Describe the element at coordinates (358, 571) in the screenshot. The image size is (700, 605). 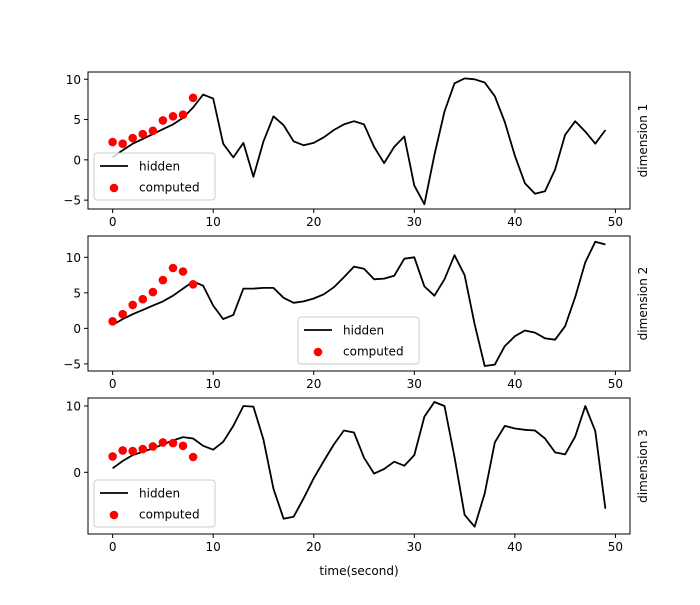
I see `x-axis-label: time(second)` at that location.